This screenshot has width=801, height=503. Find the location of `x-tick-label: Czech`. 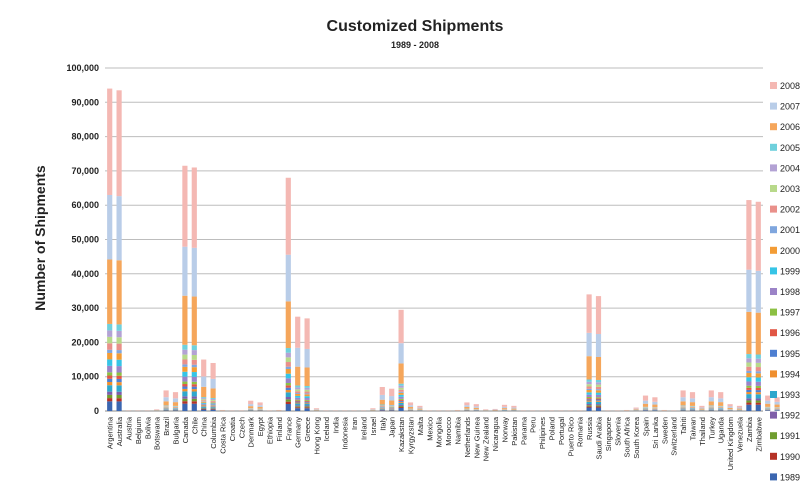

x-tick-label: Czech is located at coordinates (241, 427).